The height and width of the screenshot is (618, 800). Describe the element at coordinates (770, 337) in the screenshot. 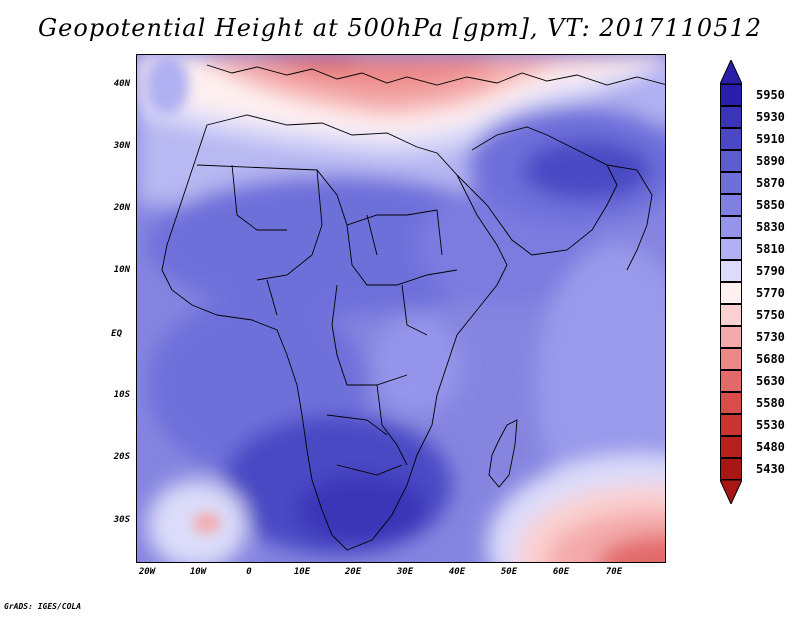

I see `colorbar-label: 5730` at that location.